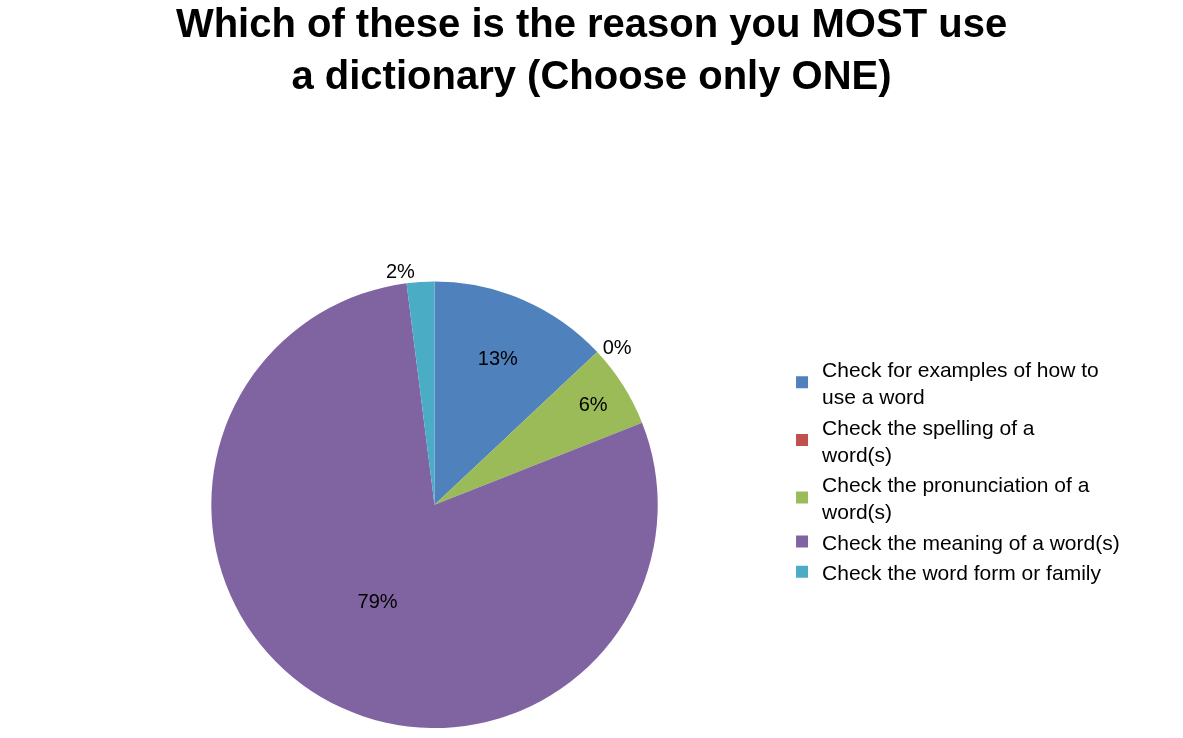  I want to click on legend-label: Check the spelling of a word(s), so click(928, 440).